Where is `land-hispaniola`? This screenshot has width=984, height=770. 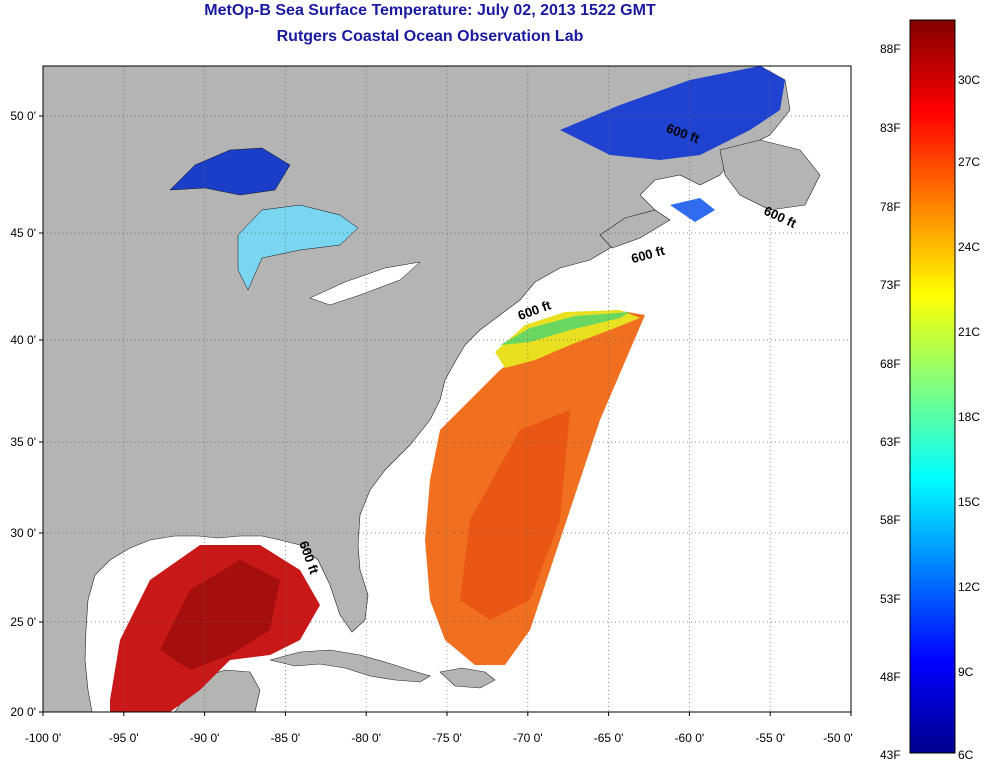 land-hispaniola is located at coordinates (467, 678).